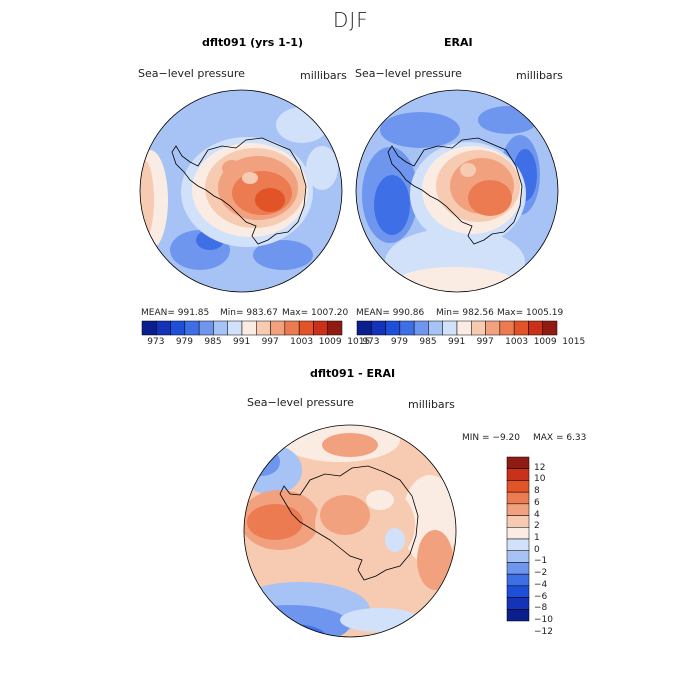 The height and width of the screenshot is (700, 700). What do you see at coordinates (455, 191) in the screenshot?
I see `panel2-coastline` at bounding box center [455, 191].